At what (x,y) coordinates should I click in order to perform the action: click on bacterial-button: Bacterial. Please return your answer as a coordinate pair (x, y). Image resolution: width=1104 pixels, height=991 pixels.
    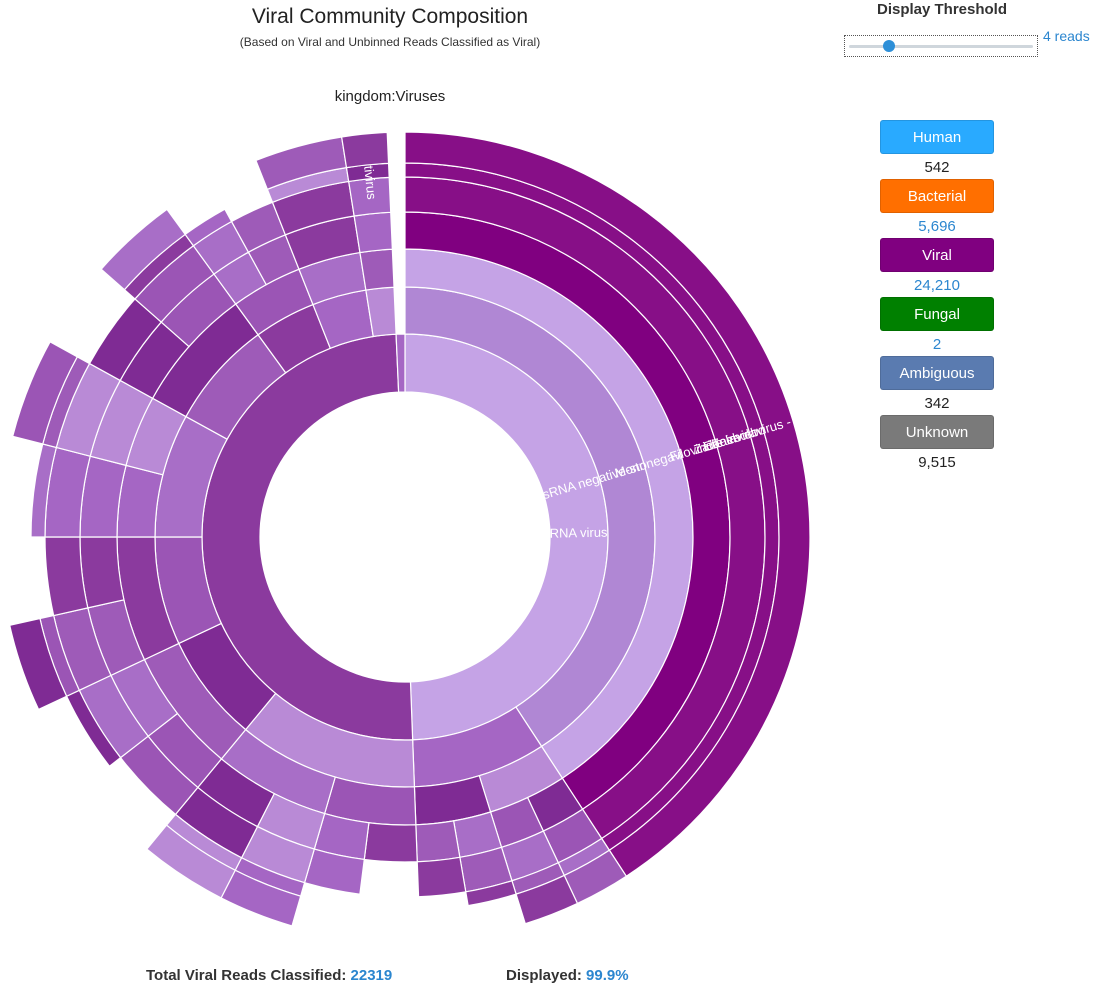
    Looking at the image, I should click on (937, 196).